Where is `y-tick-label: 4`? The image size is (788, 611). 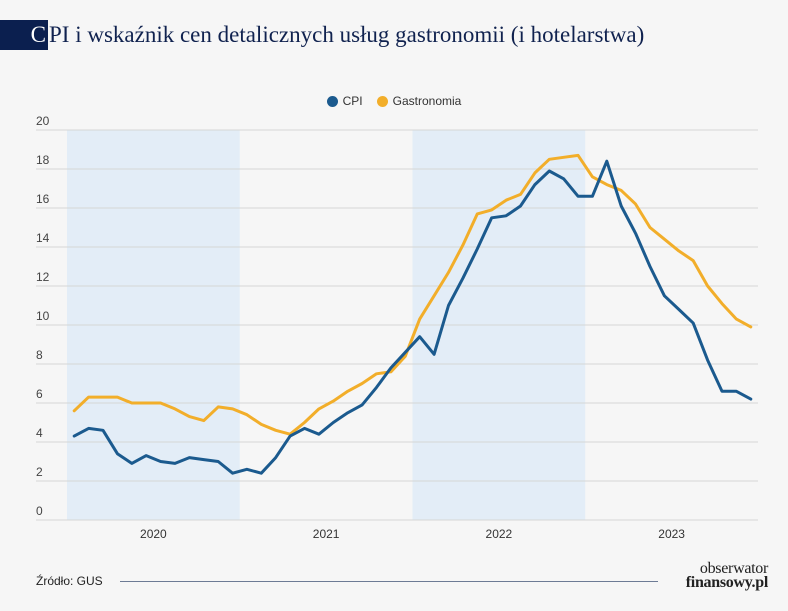
y-tick-label: 4 is located at coordinates (39, 433).